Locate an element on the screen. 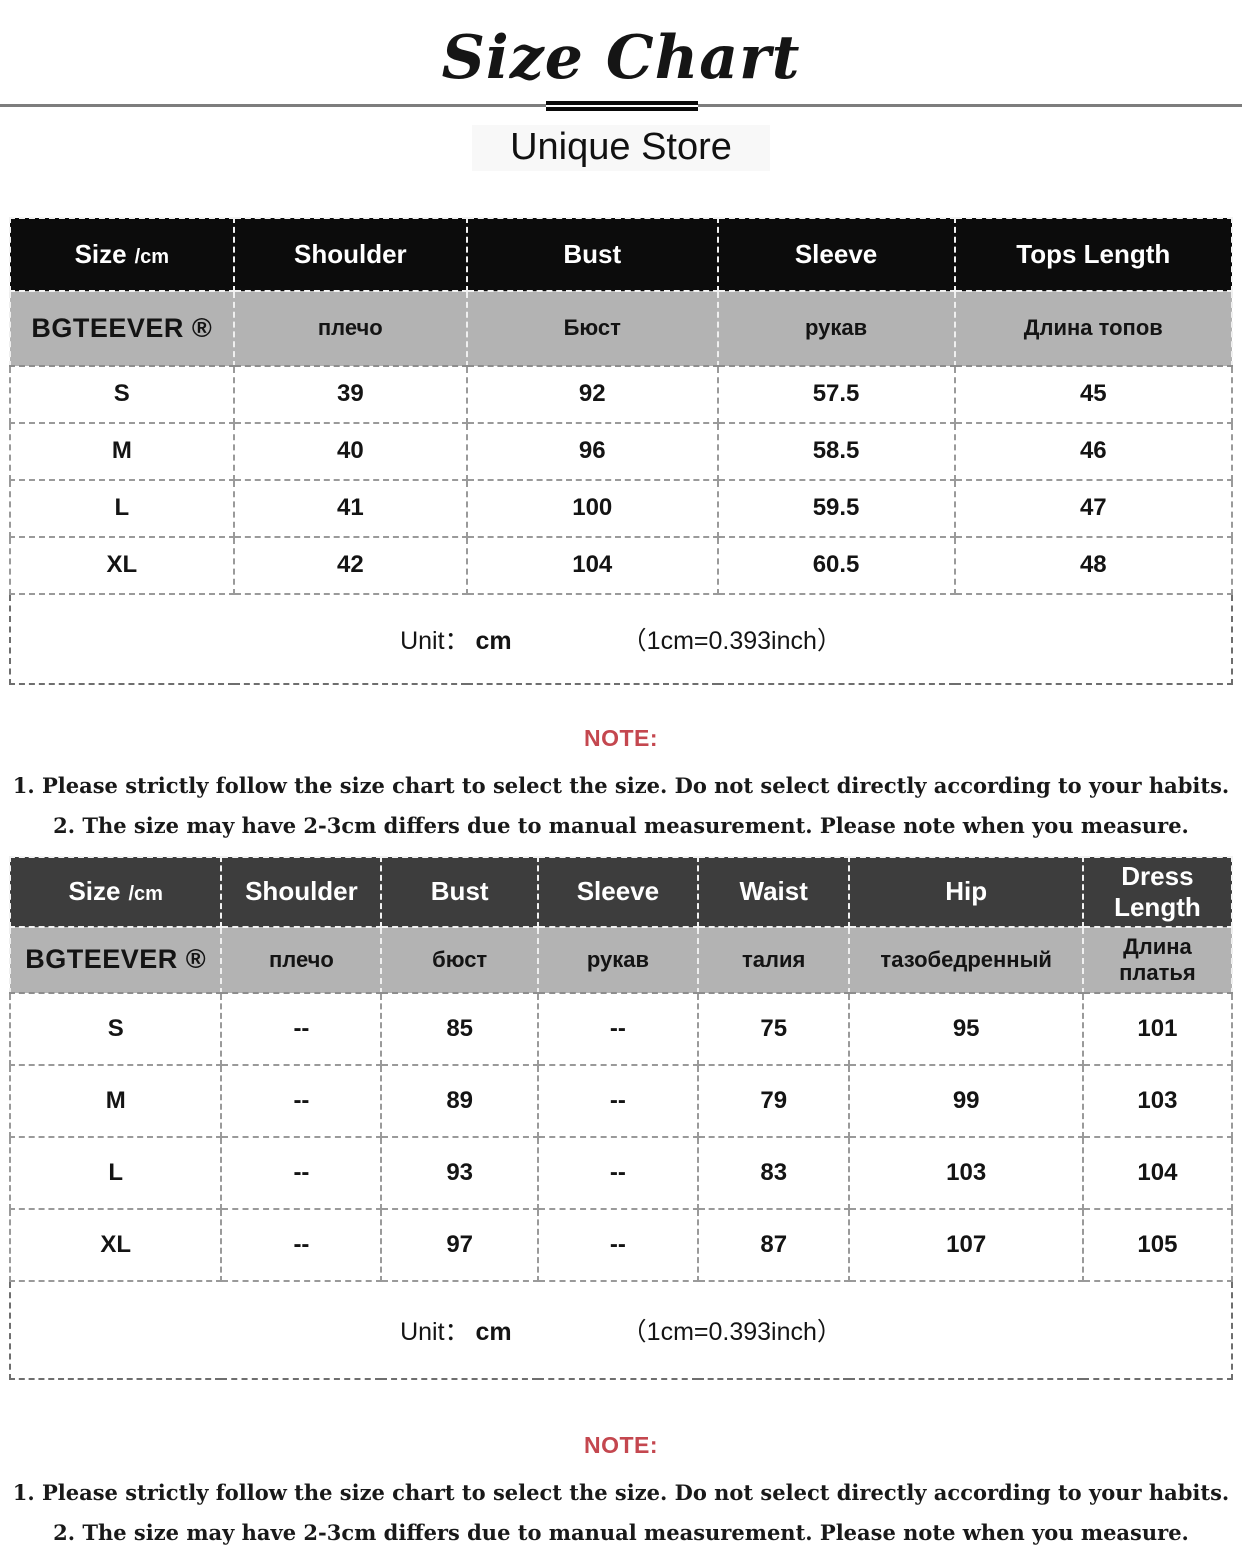 This screenshot has width=1242, height=1563. value-cell: 96 is located at coordinates (592, 451).